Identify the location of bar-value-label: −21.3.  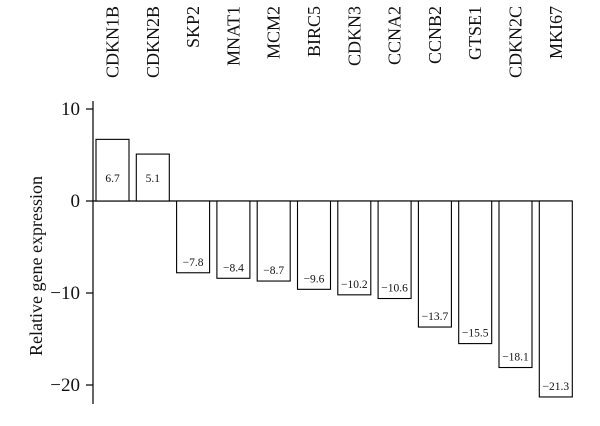
(555, 387).